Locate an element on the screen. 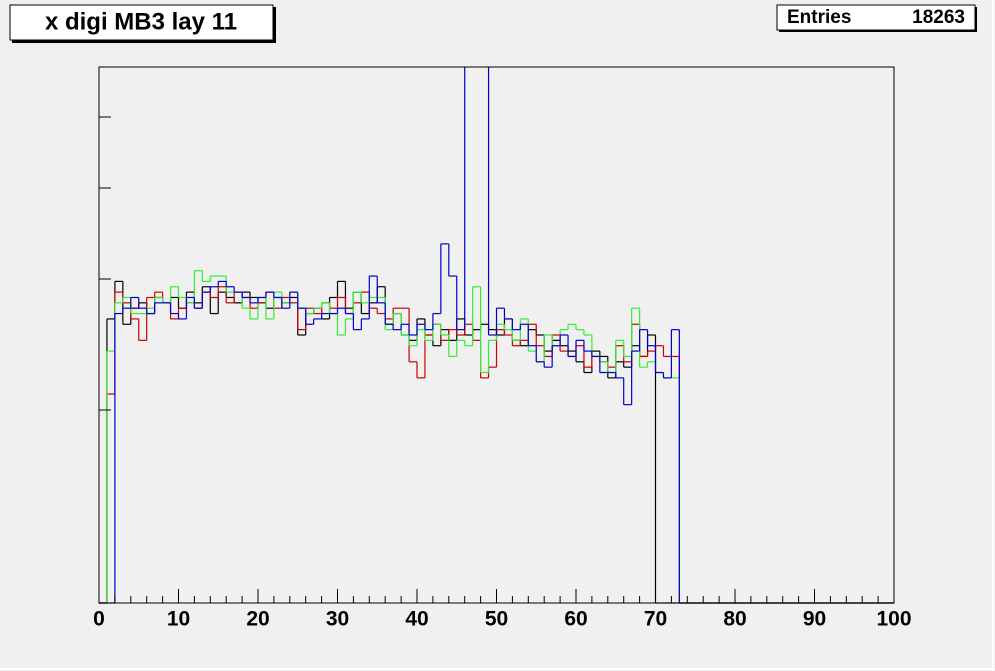 The height and width of the screenshot is (671, 995). title-box is located at coordinates (141, 22).